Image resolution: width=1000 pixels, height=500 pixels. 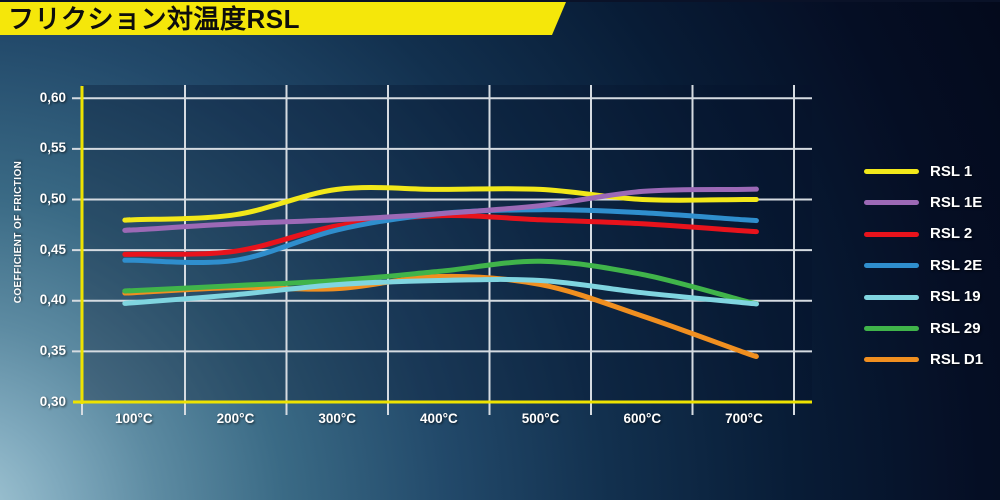 What do you see at coordinates (744, 418) in the screenshot?
I see `x-tick-label: 700°C` at bounding box center [744, 418].